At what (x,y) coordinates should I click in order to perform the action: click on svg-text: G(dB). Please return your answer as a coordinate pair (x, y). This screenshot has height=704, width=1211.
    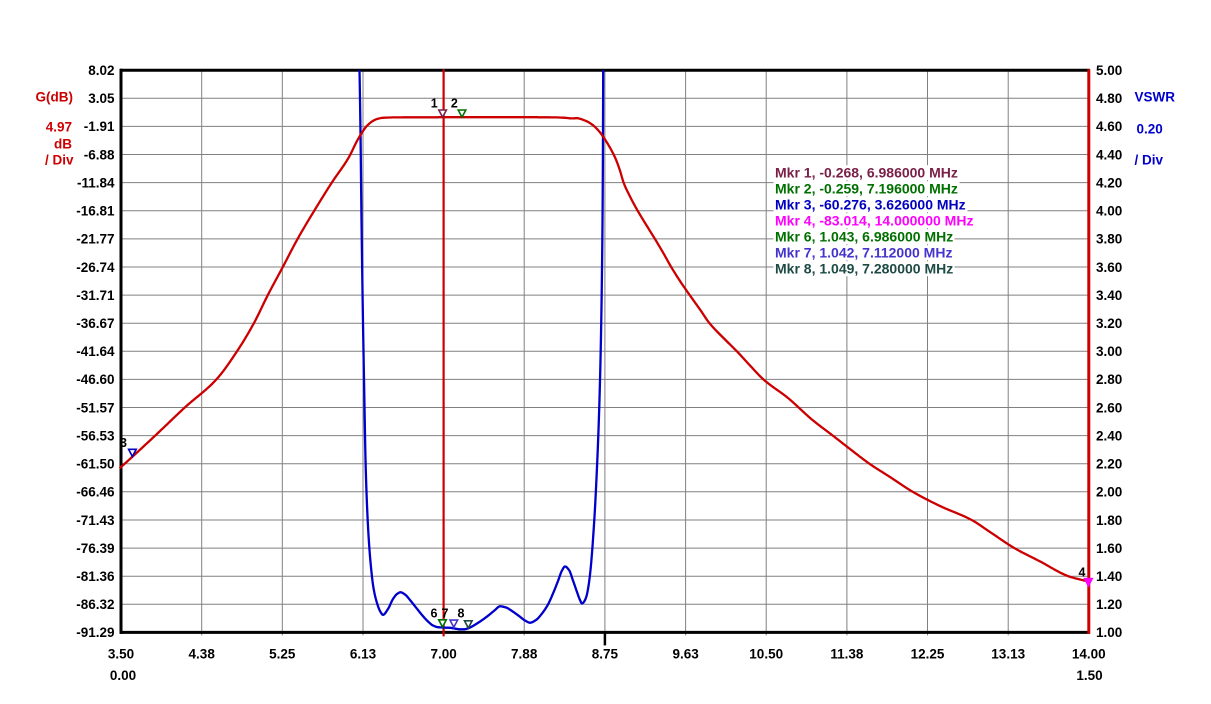
    Looking at the image, I should click on (55, 97).